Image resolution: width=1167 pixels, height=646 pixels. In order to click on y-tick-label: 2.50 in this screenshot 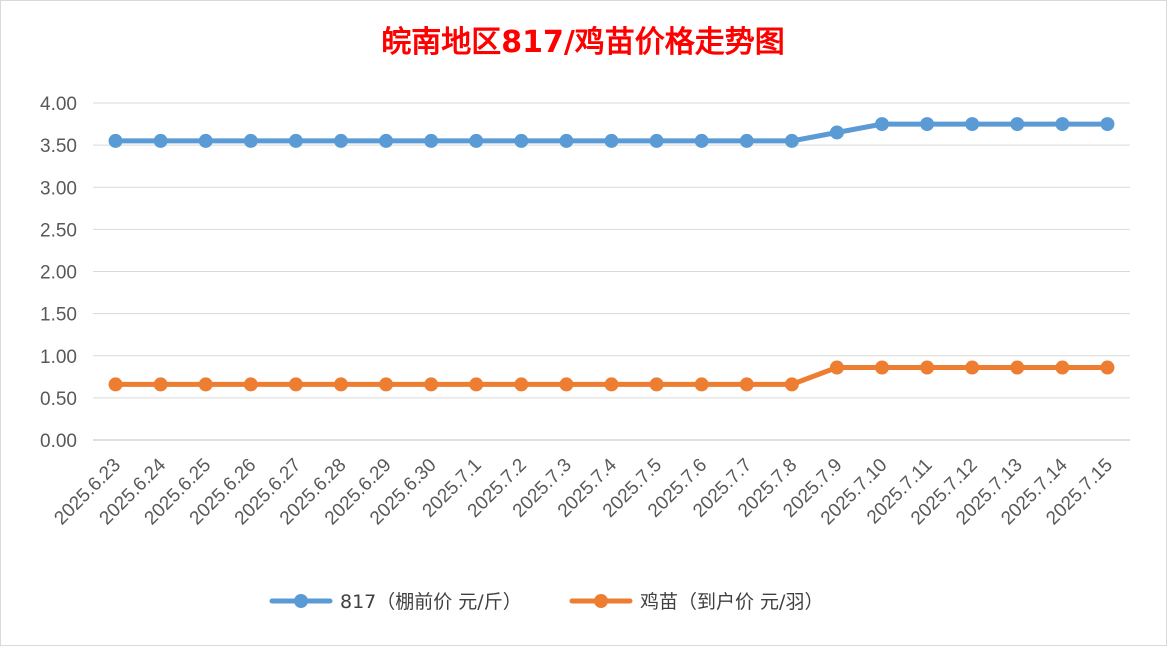, I will do `click(58, 230)`.